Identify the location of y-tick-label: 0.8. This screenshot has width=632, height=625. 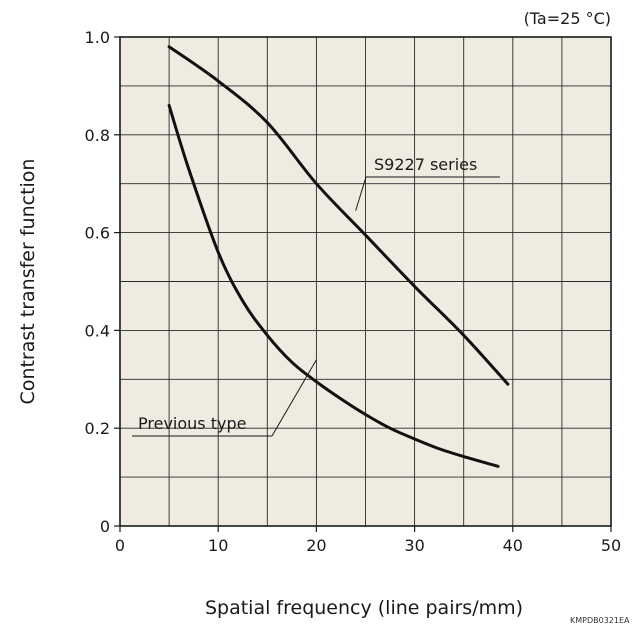
(97, 135).